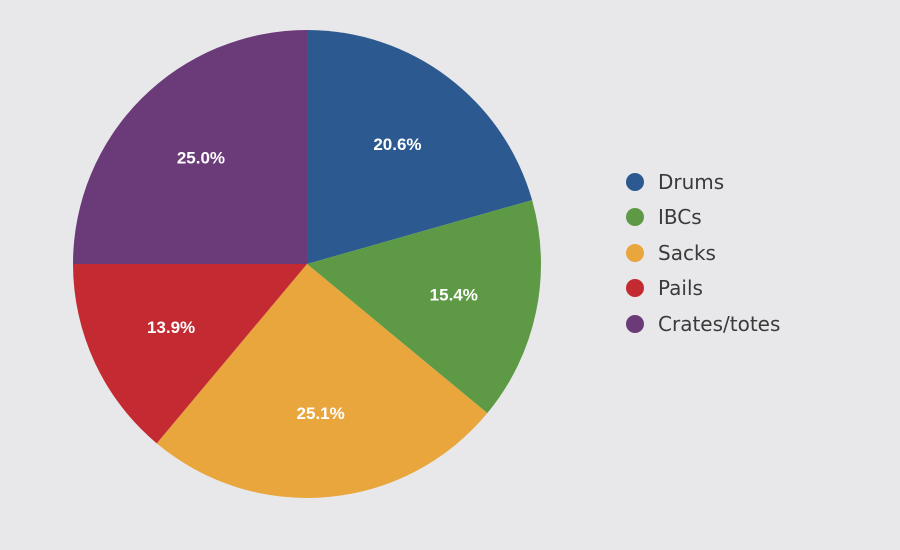  What do you see at coordinates (171, 327) in the screenshot?
I see `data-label-pails: 13.9%` at bounding box center [171, 327].